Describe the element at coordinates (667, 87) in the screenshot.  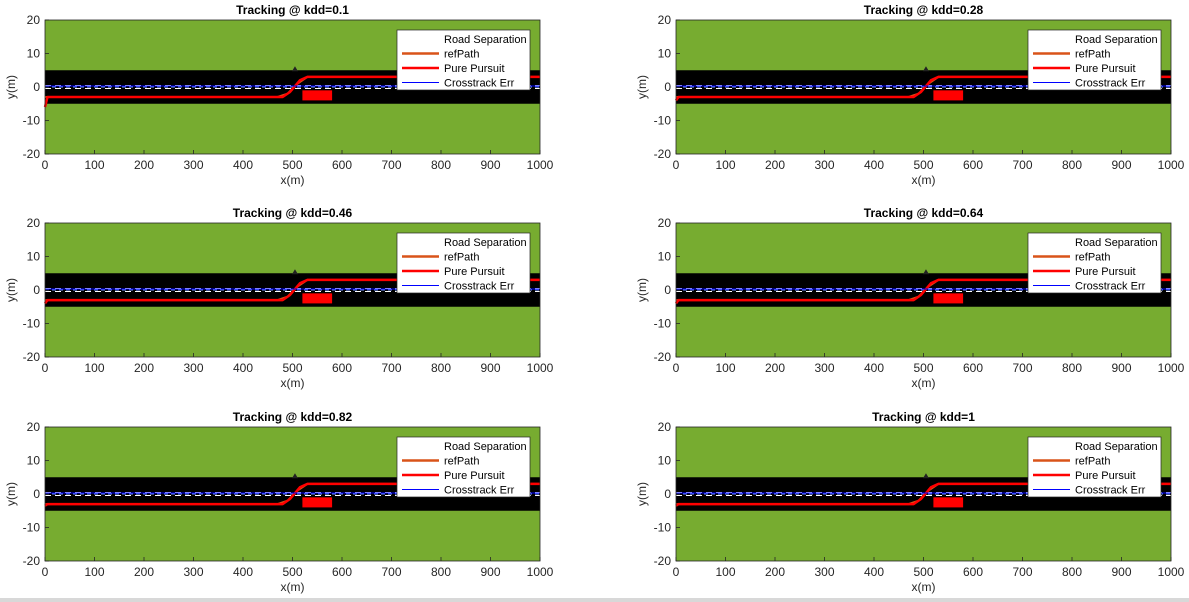
I see `y-tick-label: 0` at that location.